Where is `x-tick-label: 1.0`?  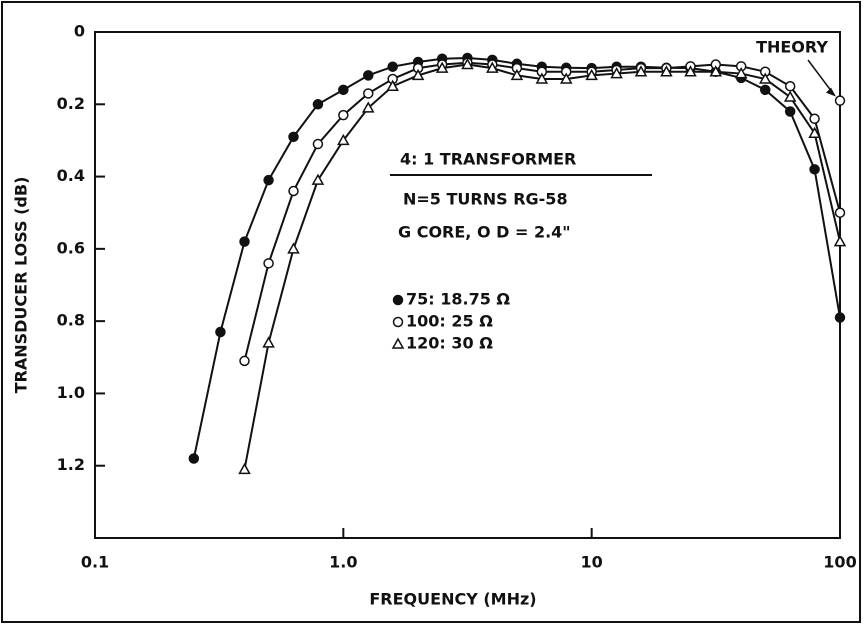 x-tick-label: 1.0 is located at coordinates (343, 562).